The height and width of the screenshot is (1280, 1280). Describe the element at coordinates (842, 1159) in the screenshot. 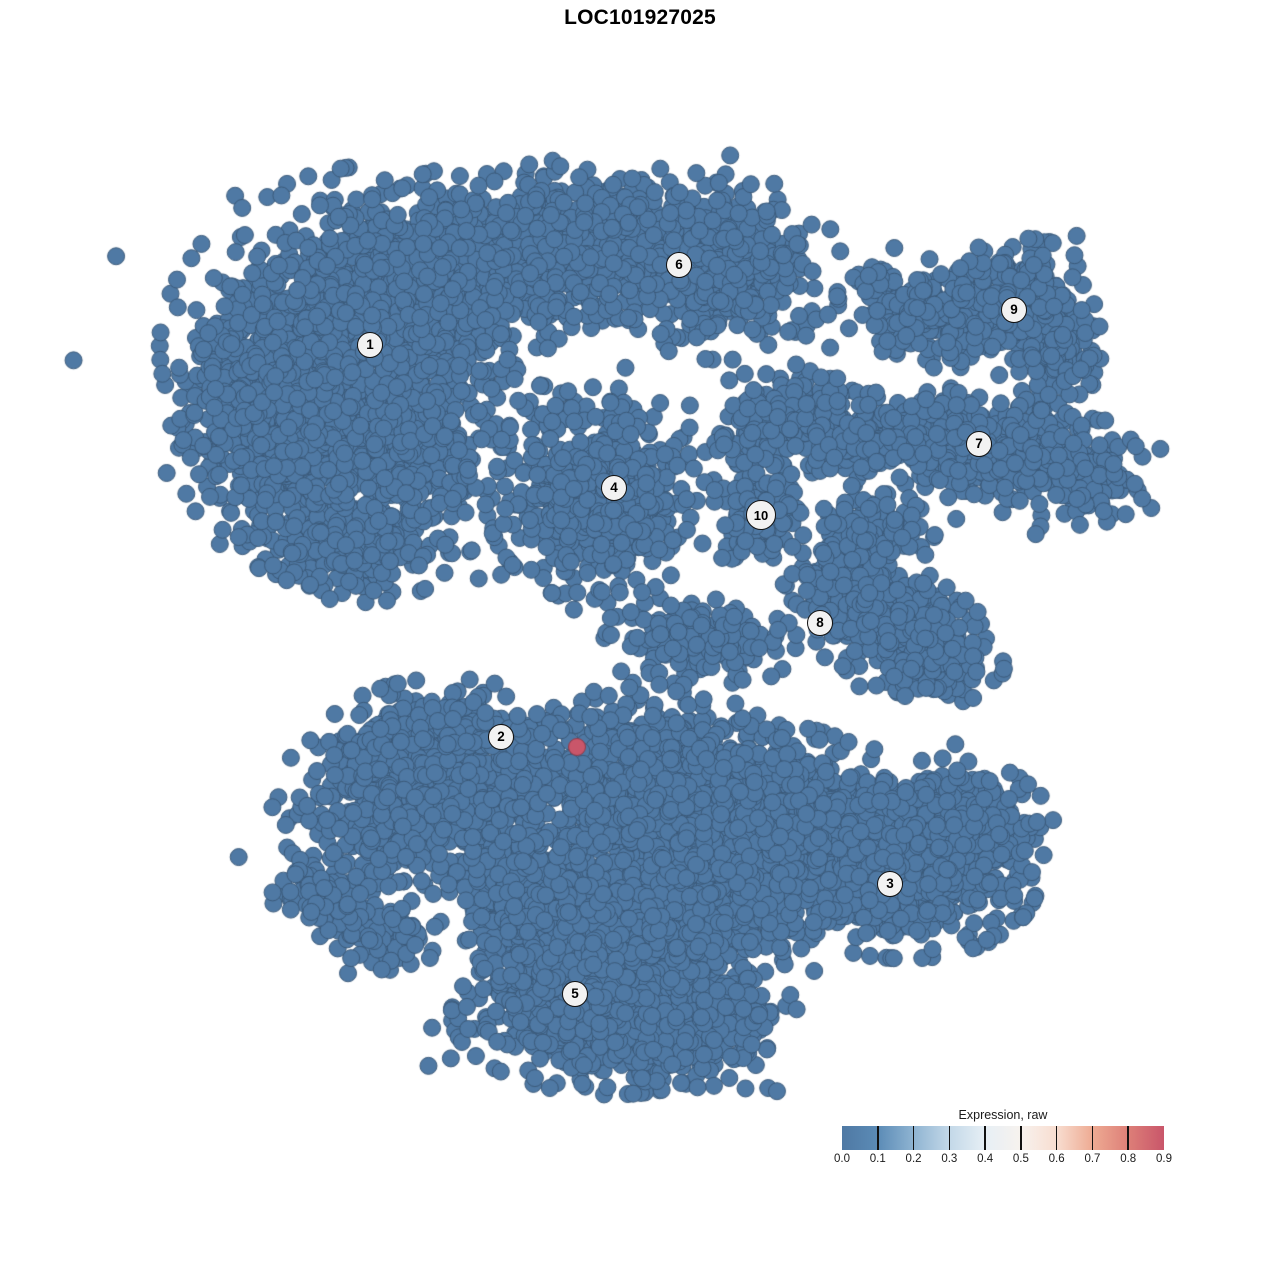

I see `legend-tick-label-0.0: 0.0` at that location.